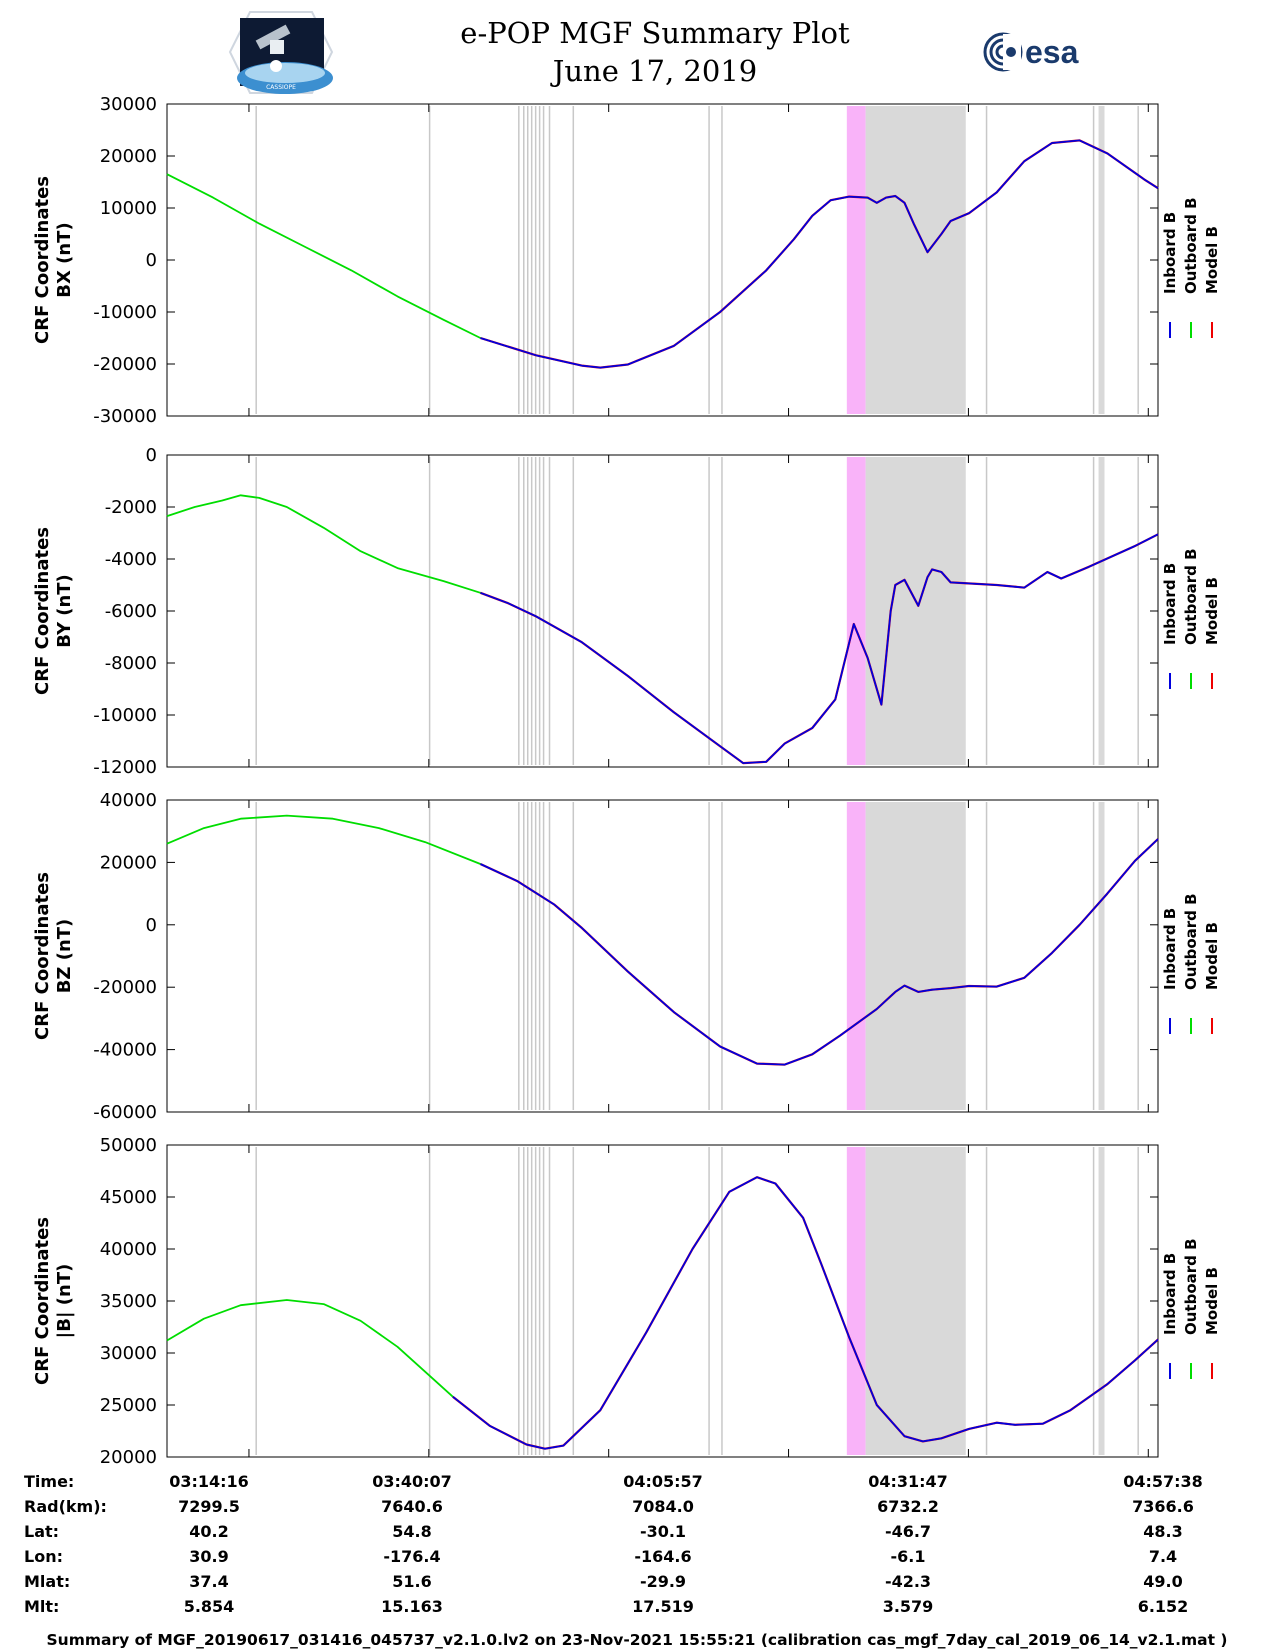 The width and height of the screenshot is (1275, 1650). What do you see at coordinates (908, 1531) in the screenshot?
I see `info-cell: -46.7` at bounding box center [908, 1531].